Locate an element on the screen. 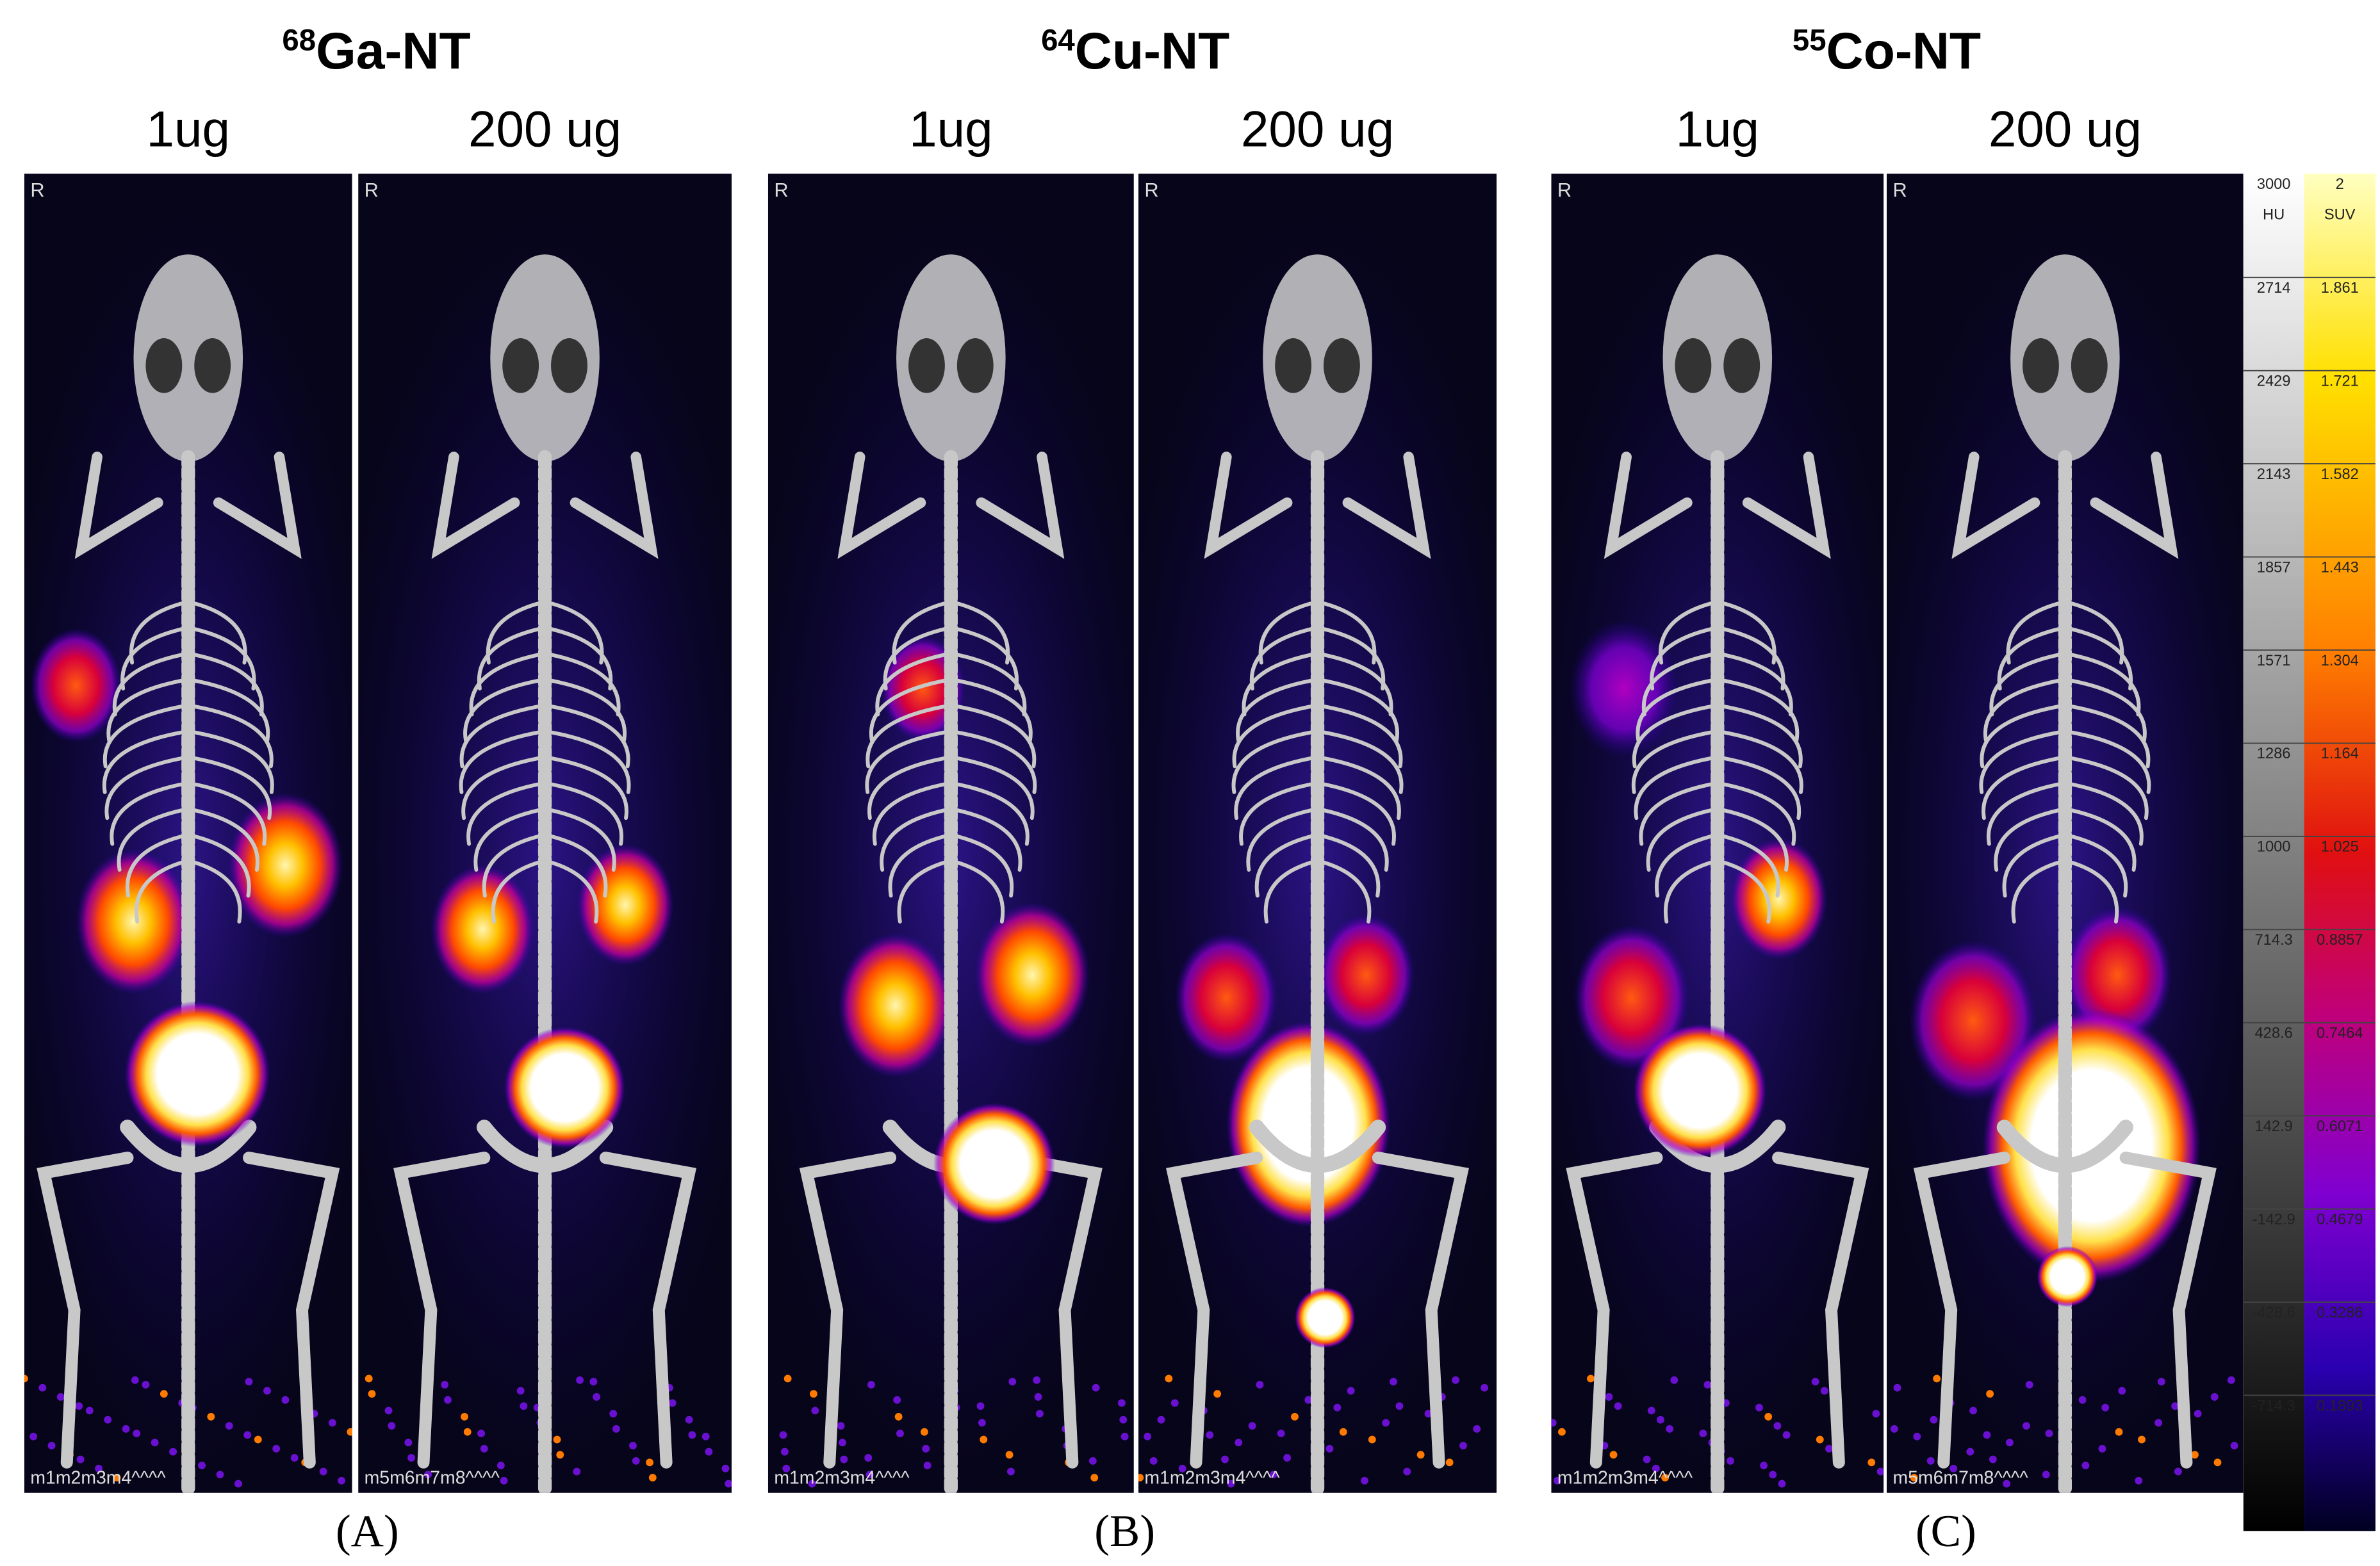  orientation-marker: R is located at coordinates (37, 190).